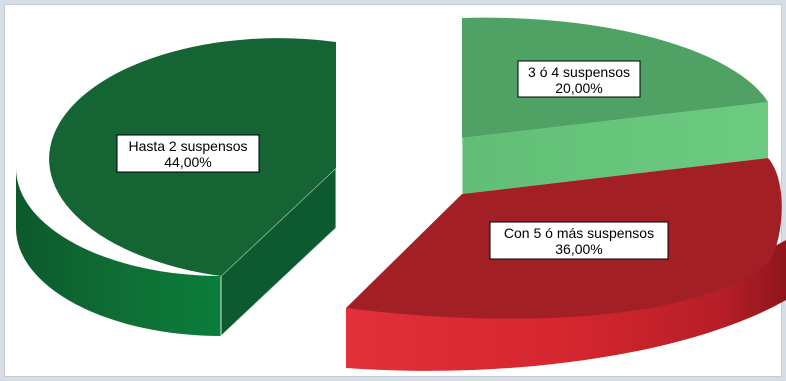  What do you see at coordinates (187, 162) in the screenshot?
I see `label-hasta-2-value: 44,00%` at bounding box center [187, 162].